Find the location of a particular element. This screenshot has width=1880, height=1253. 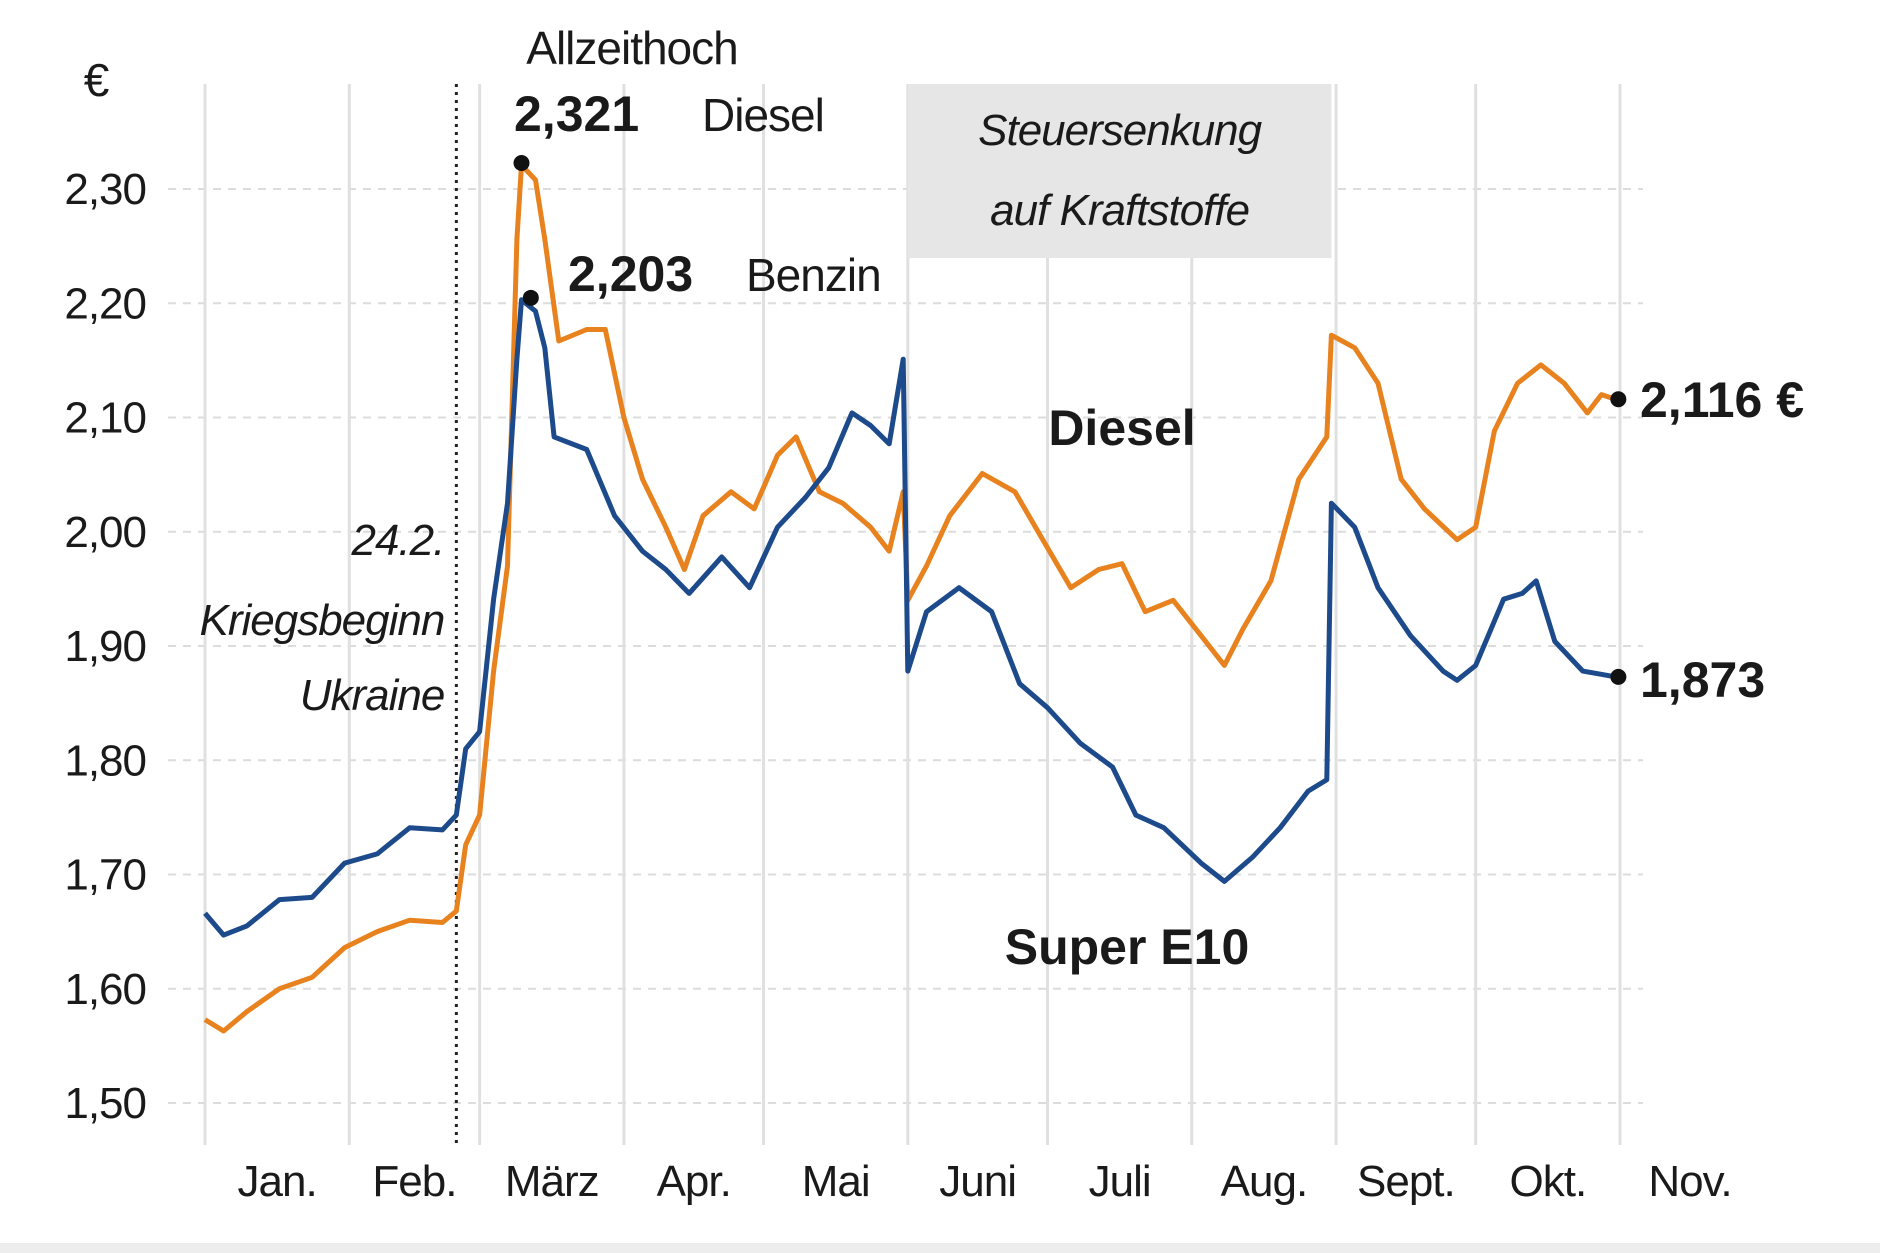

x-tick-label: Juni is located at coordinates (977, 1181).